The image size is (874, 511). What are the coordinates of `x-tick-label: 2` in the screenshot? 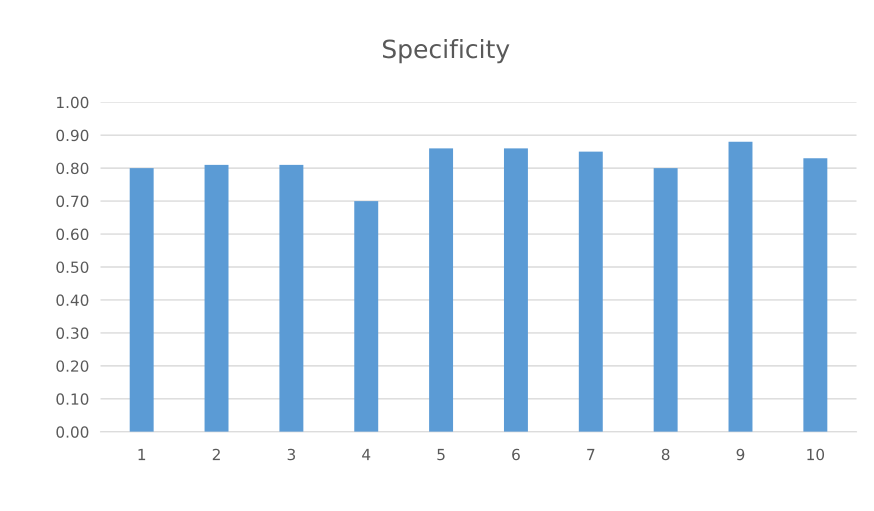 It's located at (216, 454).